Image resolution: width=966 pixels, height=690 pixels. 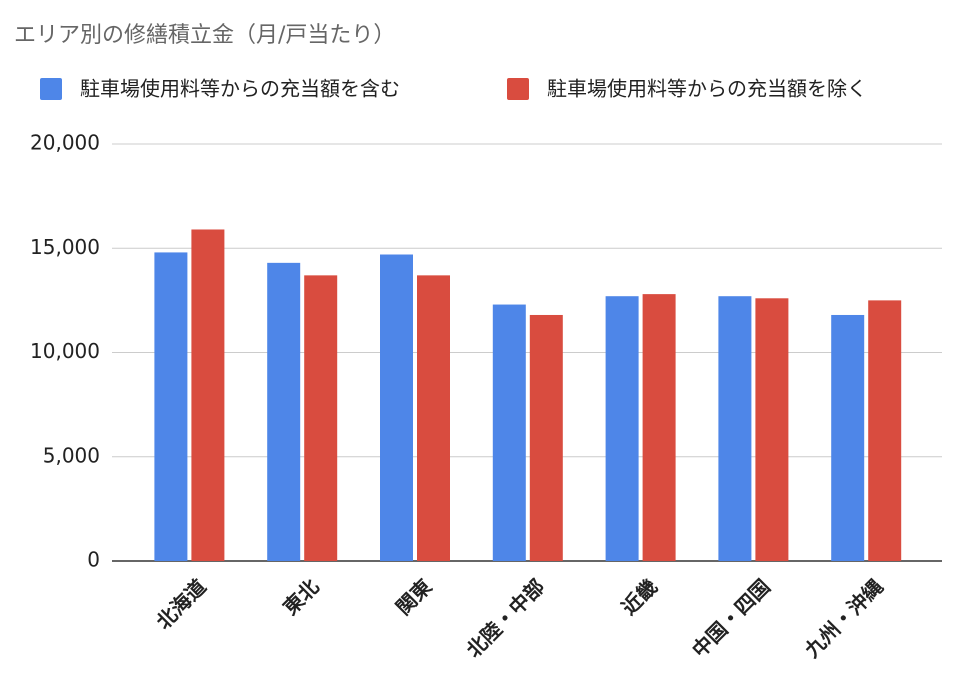 I want to click on y-tick-label: 20,000, so click(x=65, y=143).